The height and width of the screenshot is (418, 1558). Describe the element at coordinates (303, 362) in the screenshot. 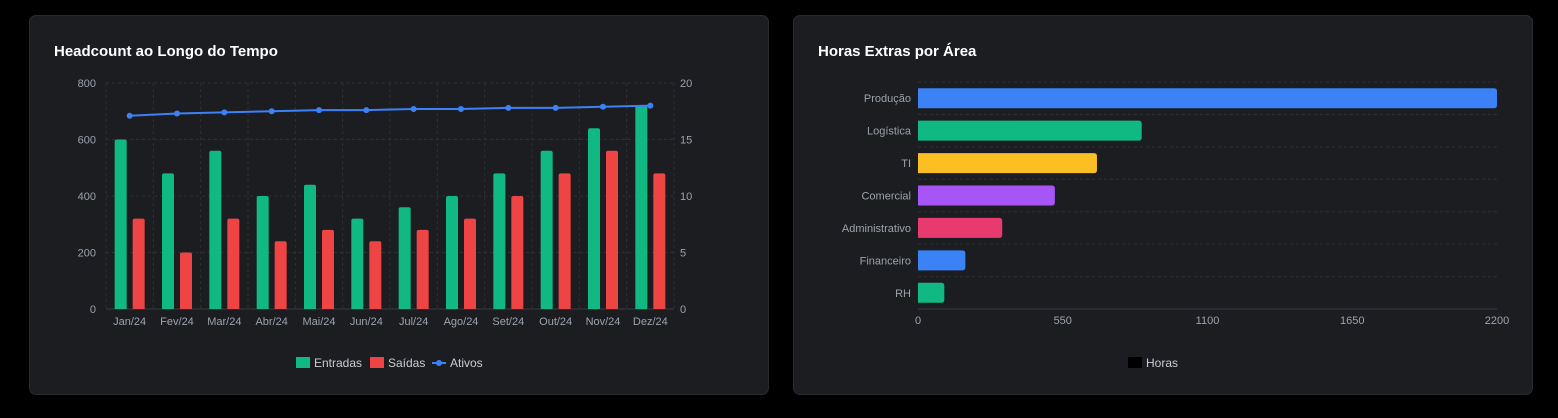

I see `legend-swatch-entradas` at that location.